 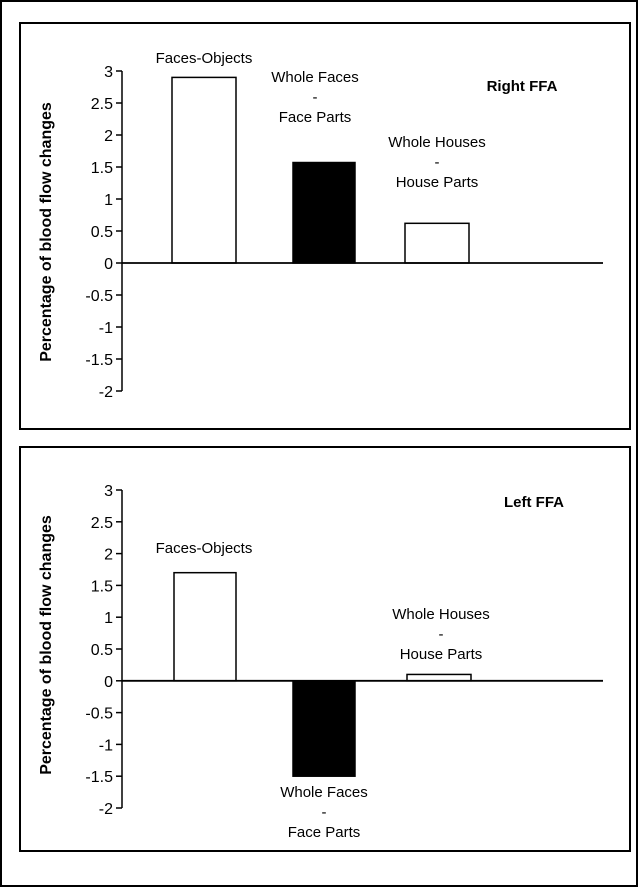 I want to click on chart-title: Right FFA, so click(x=522, y=86).